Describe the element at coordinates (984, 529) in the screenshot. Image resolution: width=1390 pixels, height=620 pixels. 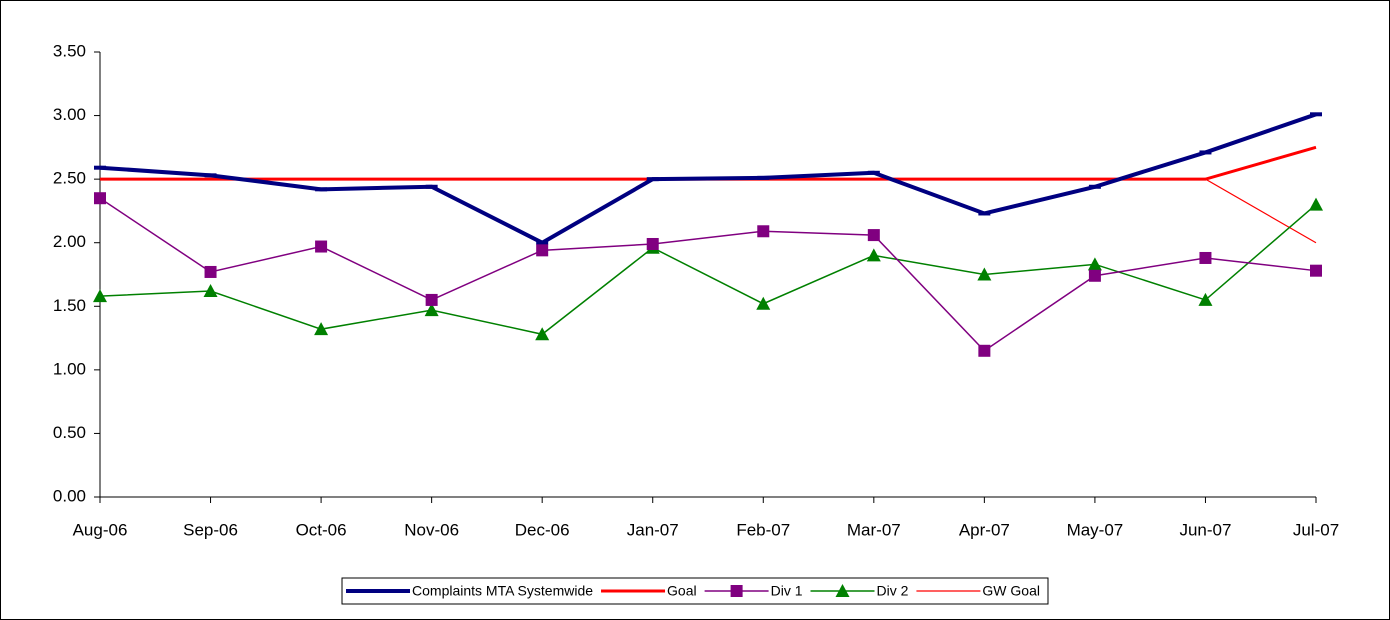
I see `x-tick-label: Apr-07` at that location.